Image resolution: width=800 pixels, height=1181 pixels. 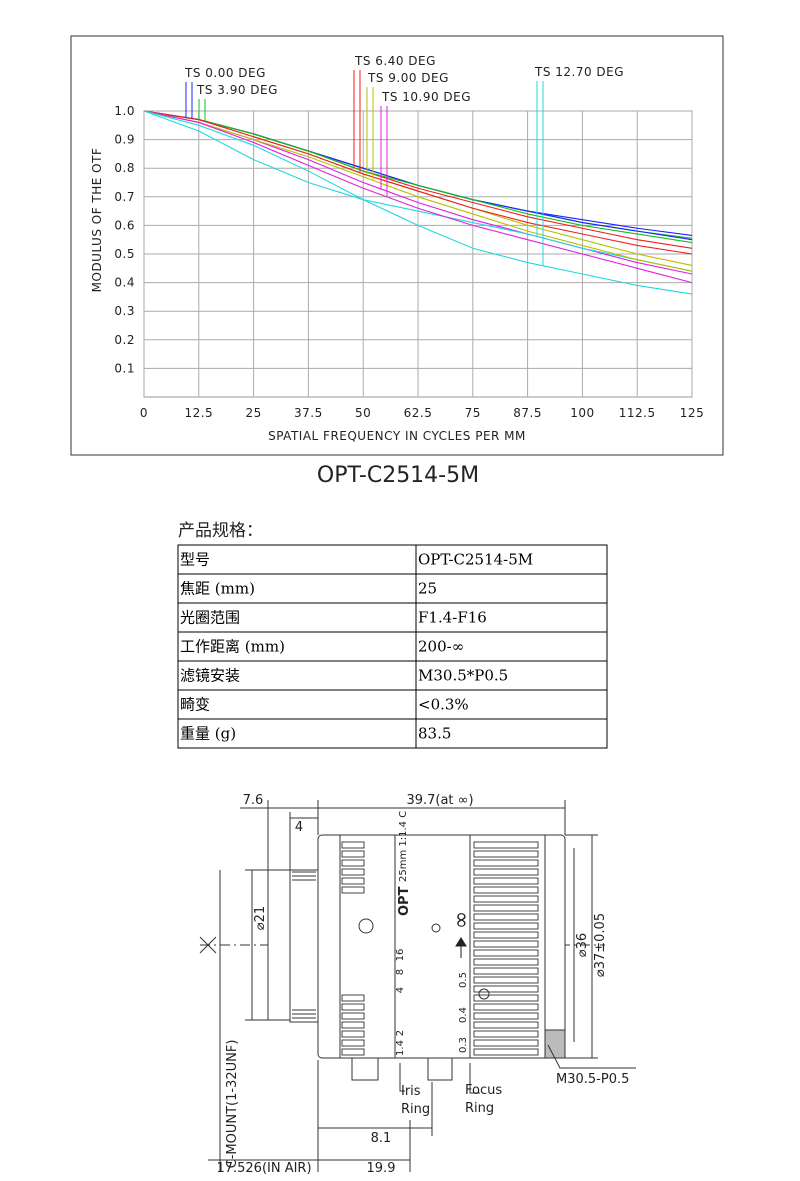 What do you see at coordinates (637, 413) in the screenshot?
I see `x-tick-label: 112.5` at bounding box center [637, 413].